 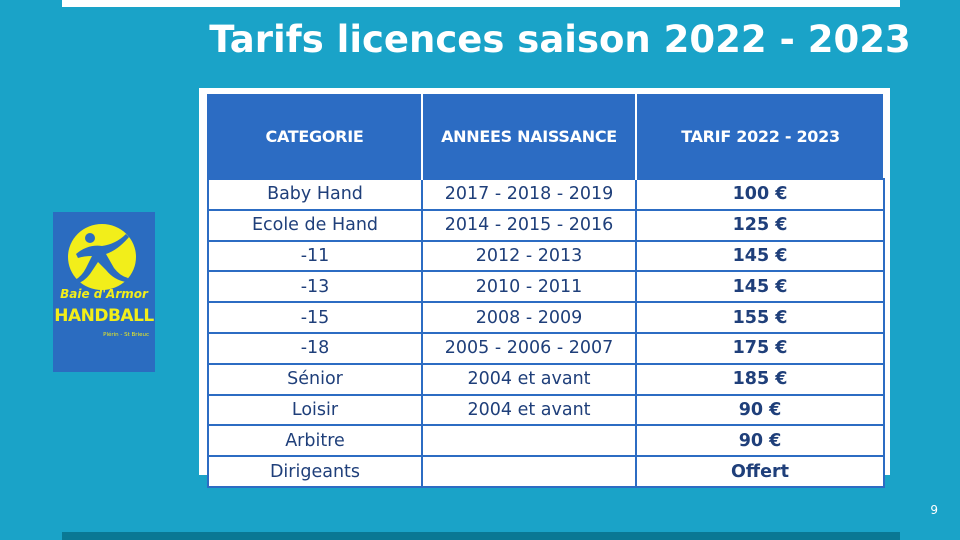 I want to click on cell-categorie: -11, so click(x=315, y=256).